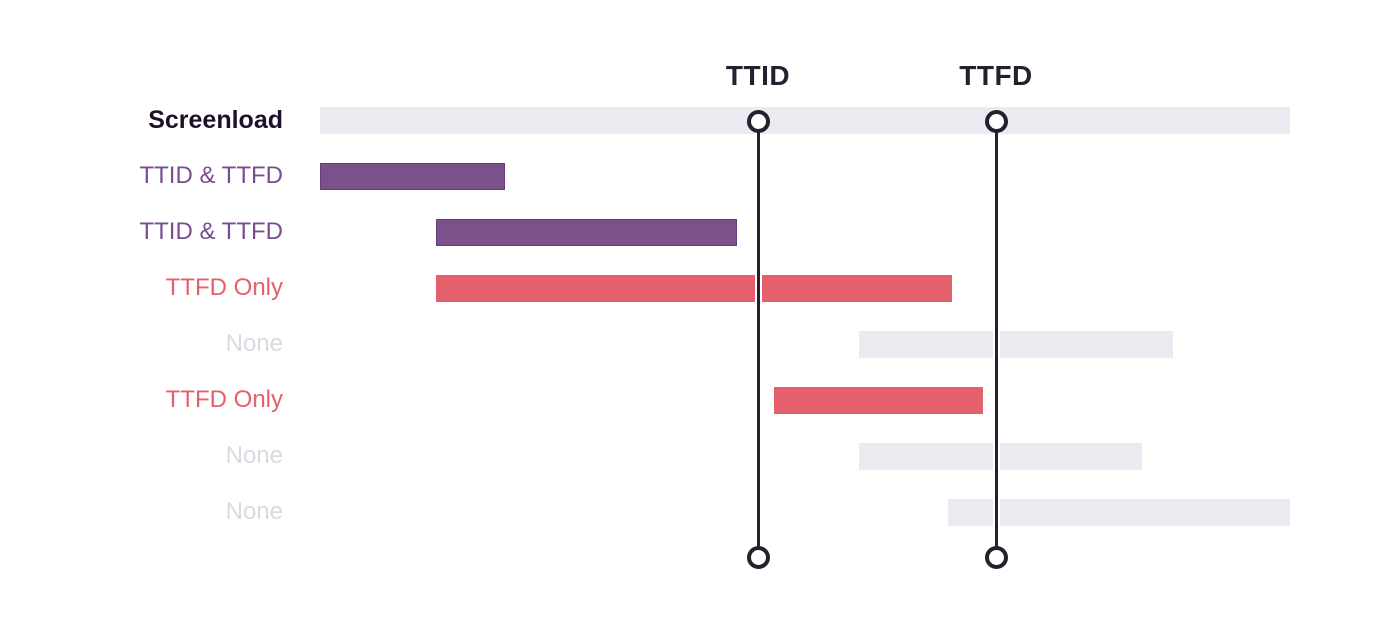 This screenshot has height=627, width=1400. What do you see at coordinates (758, 557) in the screenshot?
I see `marker-circle-ttid-bottom` at bounding box center [758, 557].